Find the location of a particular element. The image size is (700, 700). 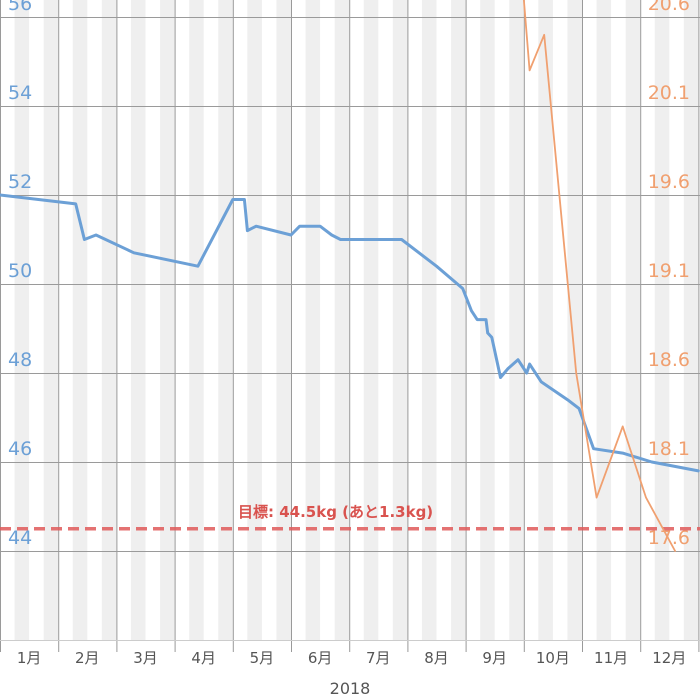

x-tick-label: 12月 is located at coordinates (669, 658).